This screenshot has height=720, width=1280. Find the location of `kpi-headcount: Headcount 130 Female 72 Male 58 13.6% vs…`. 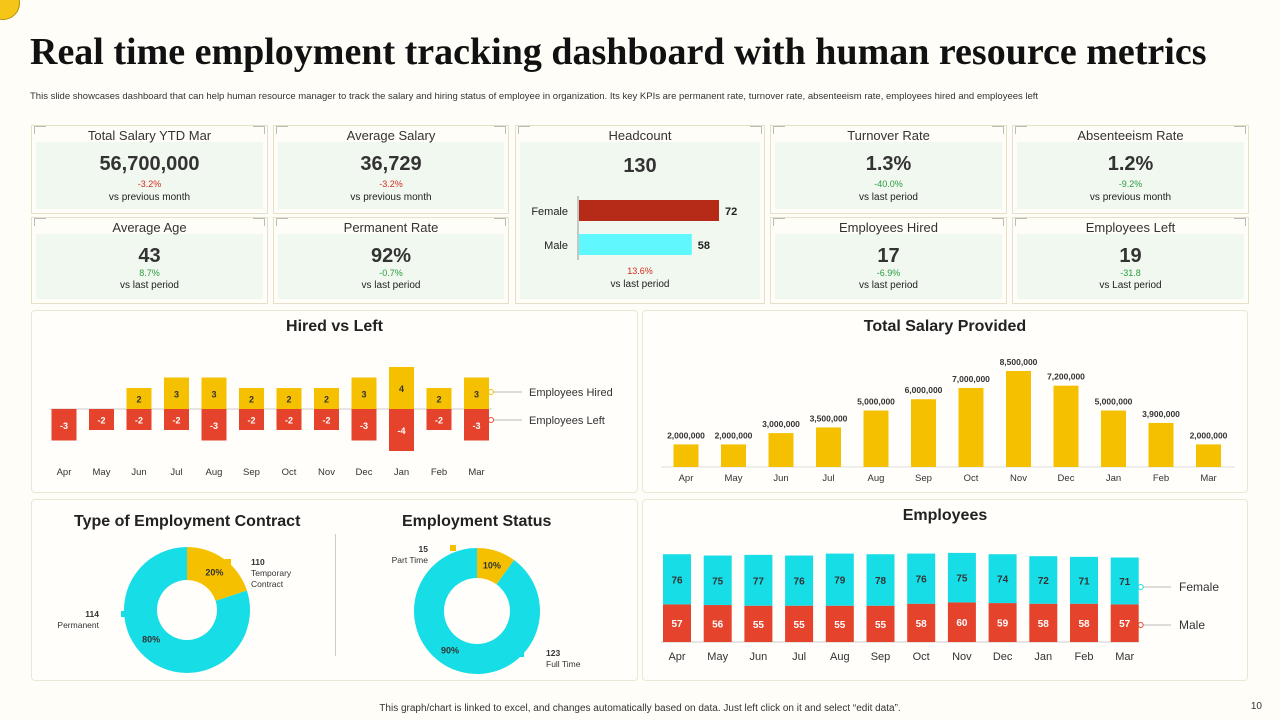

kpi-headcount: Headcount 130 Female 72 Male 58 13.6% vs… is located at coordinates (640, 214).